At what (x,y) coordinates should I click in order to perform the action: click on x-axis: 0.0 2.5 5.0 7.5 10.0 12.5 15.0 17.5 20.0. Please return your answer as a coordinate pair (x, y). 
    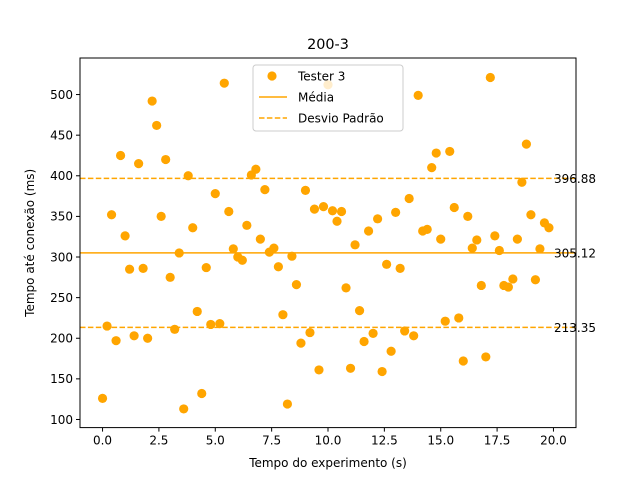
    Looking at the image, I should click on (330, 437).